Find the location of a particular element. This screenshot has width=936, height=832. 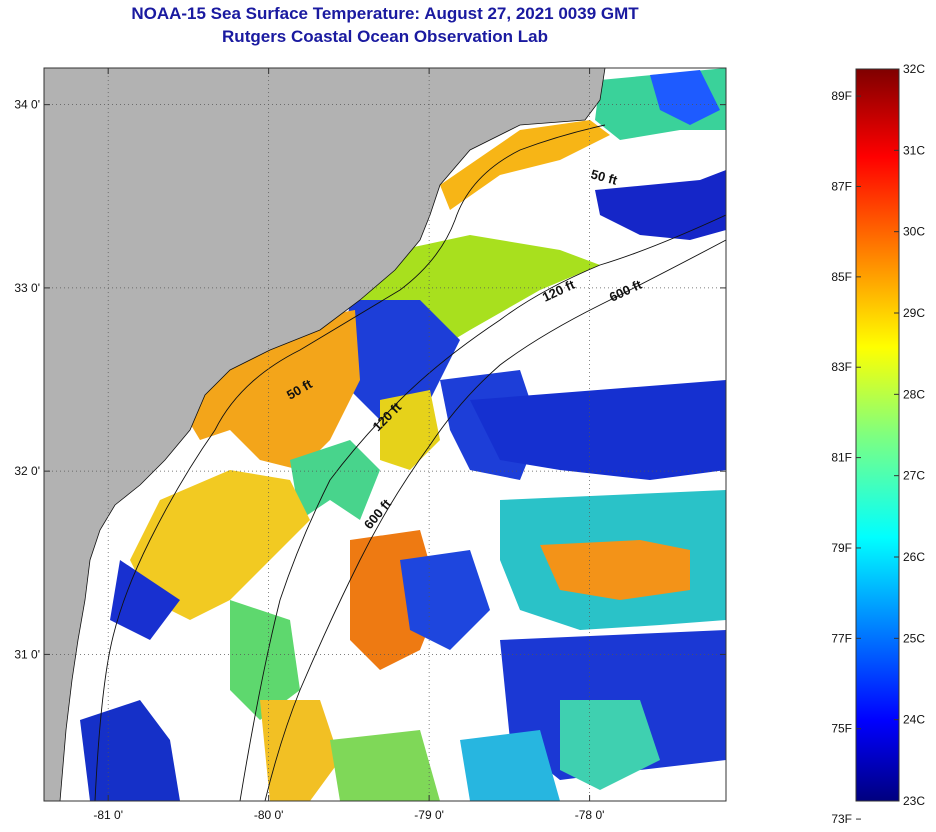

lon-tick-label: -78 0' is located at coordinates (590, 815).